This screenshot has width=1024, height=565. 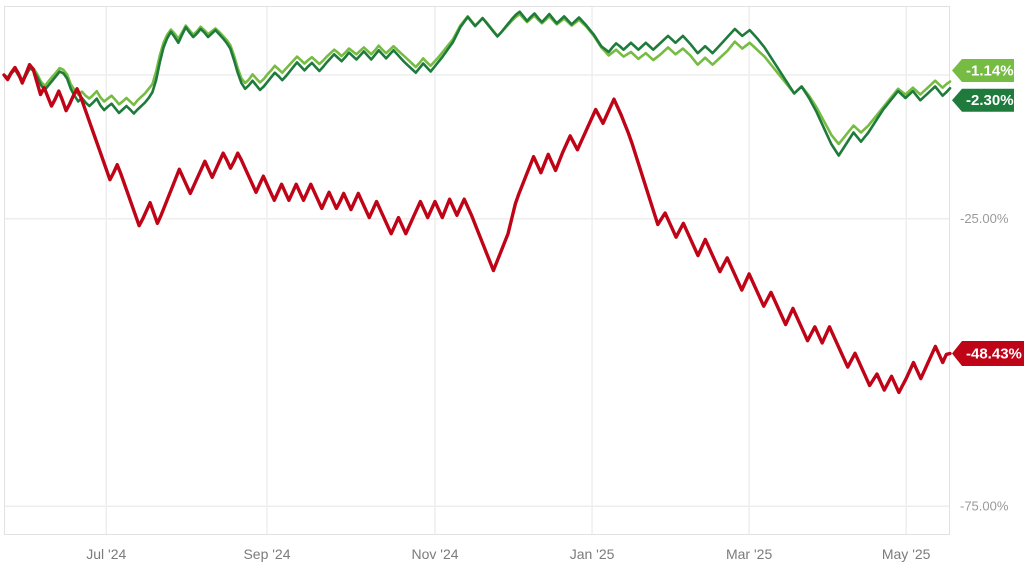 I want to click on end-value-flag-light-green: -1.14%, so click(x=983, y=71).